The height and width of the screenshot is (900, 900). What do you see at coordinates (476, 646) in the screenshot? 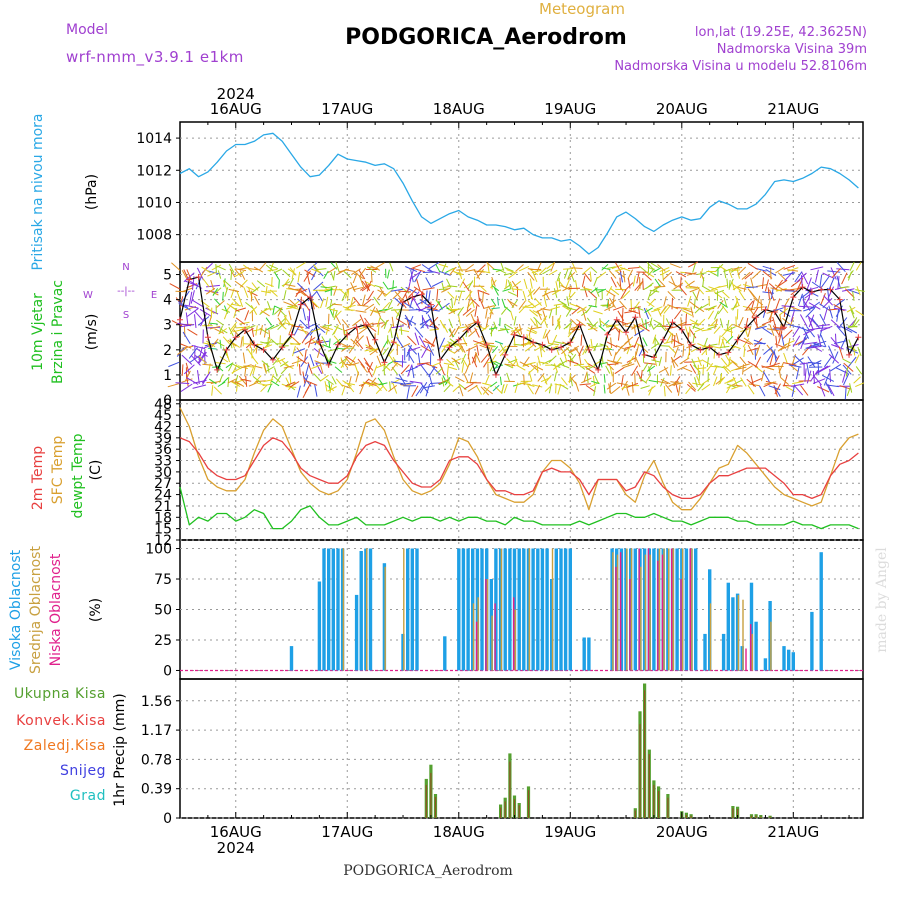
I see `low-cloud-bar` at bounding box center [476, 646].